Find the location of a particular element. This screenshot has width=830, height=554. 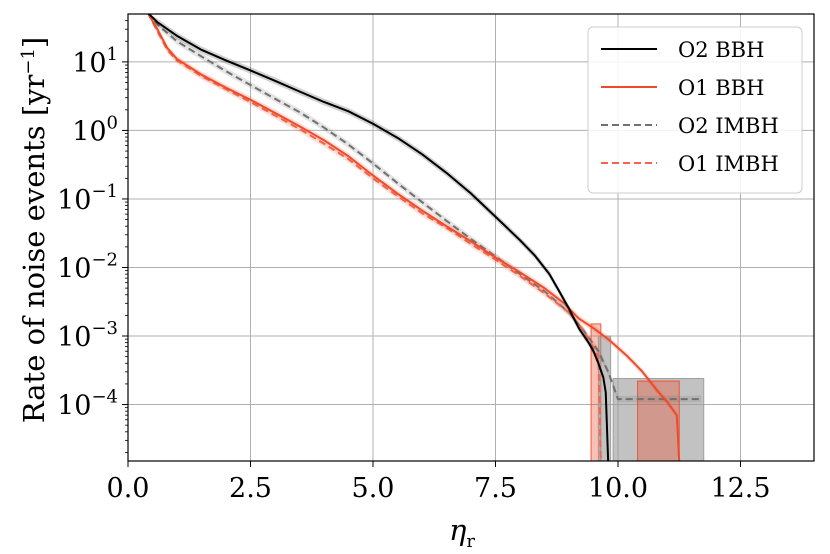

x-tick-label: 7.5 is located at coordinates (495, 488).